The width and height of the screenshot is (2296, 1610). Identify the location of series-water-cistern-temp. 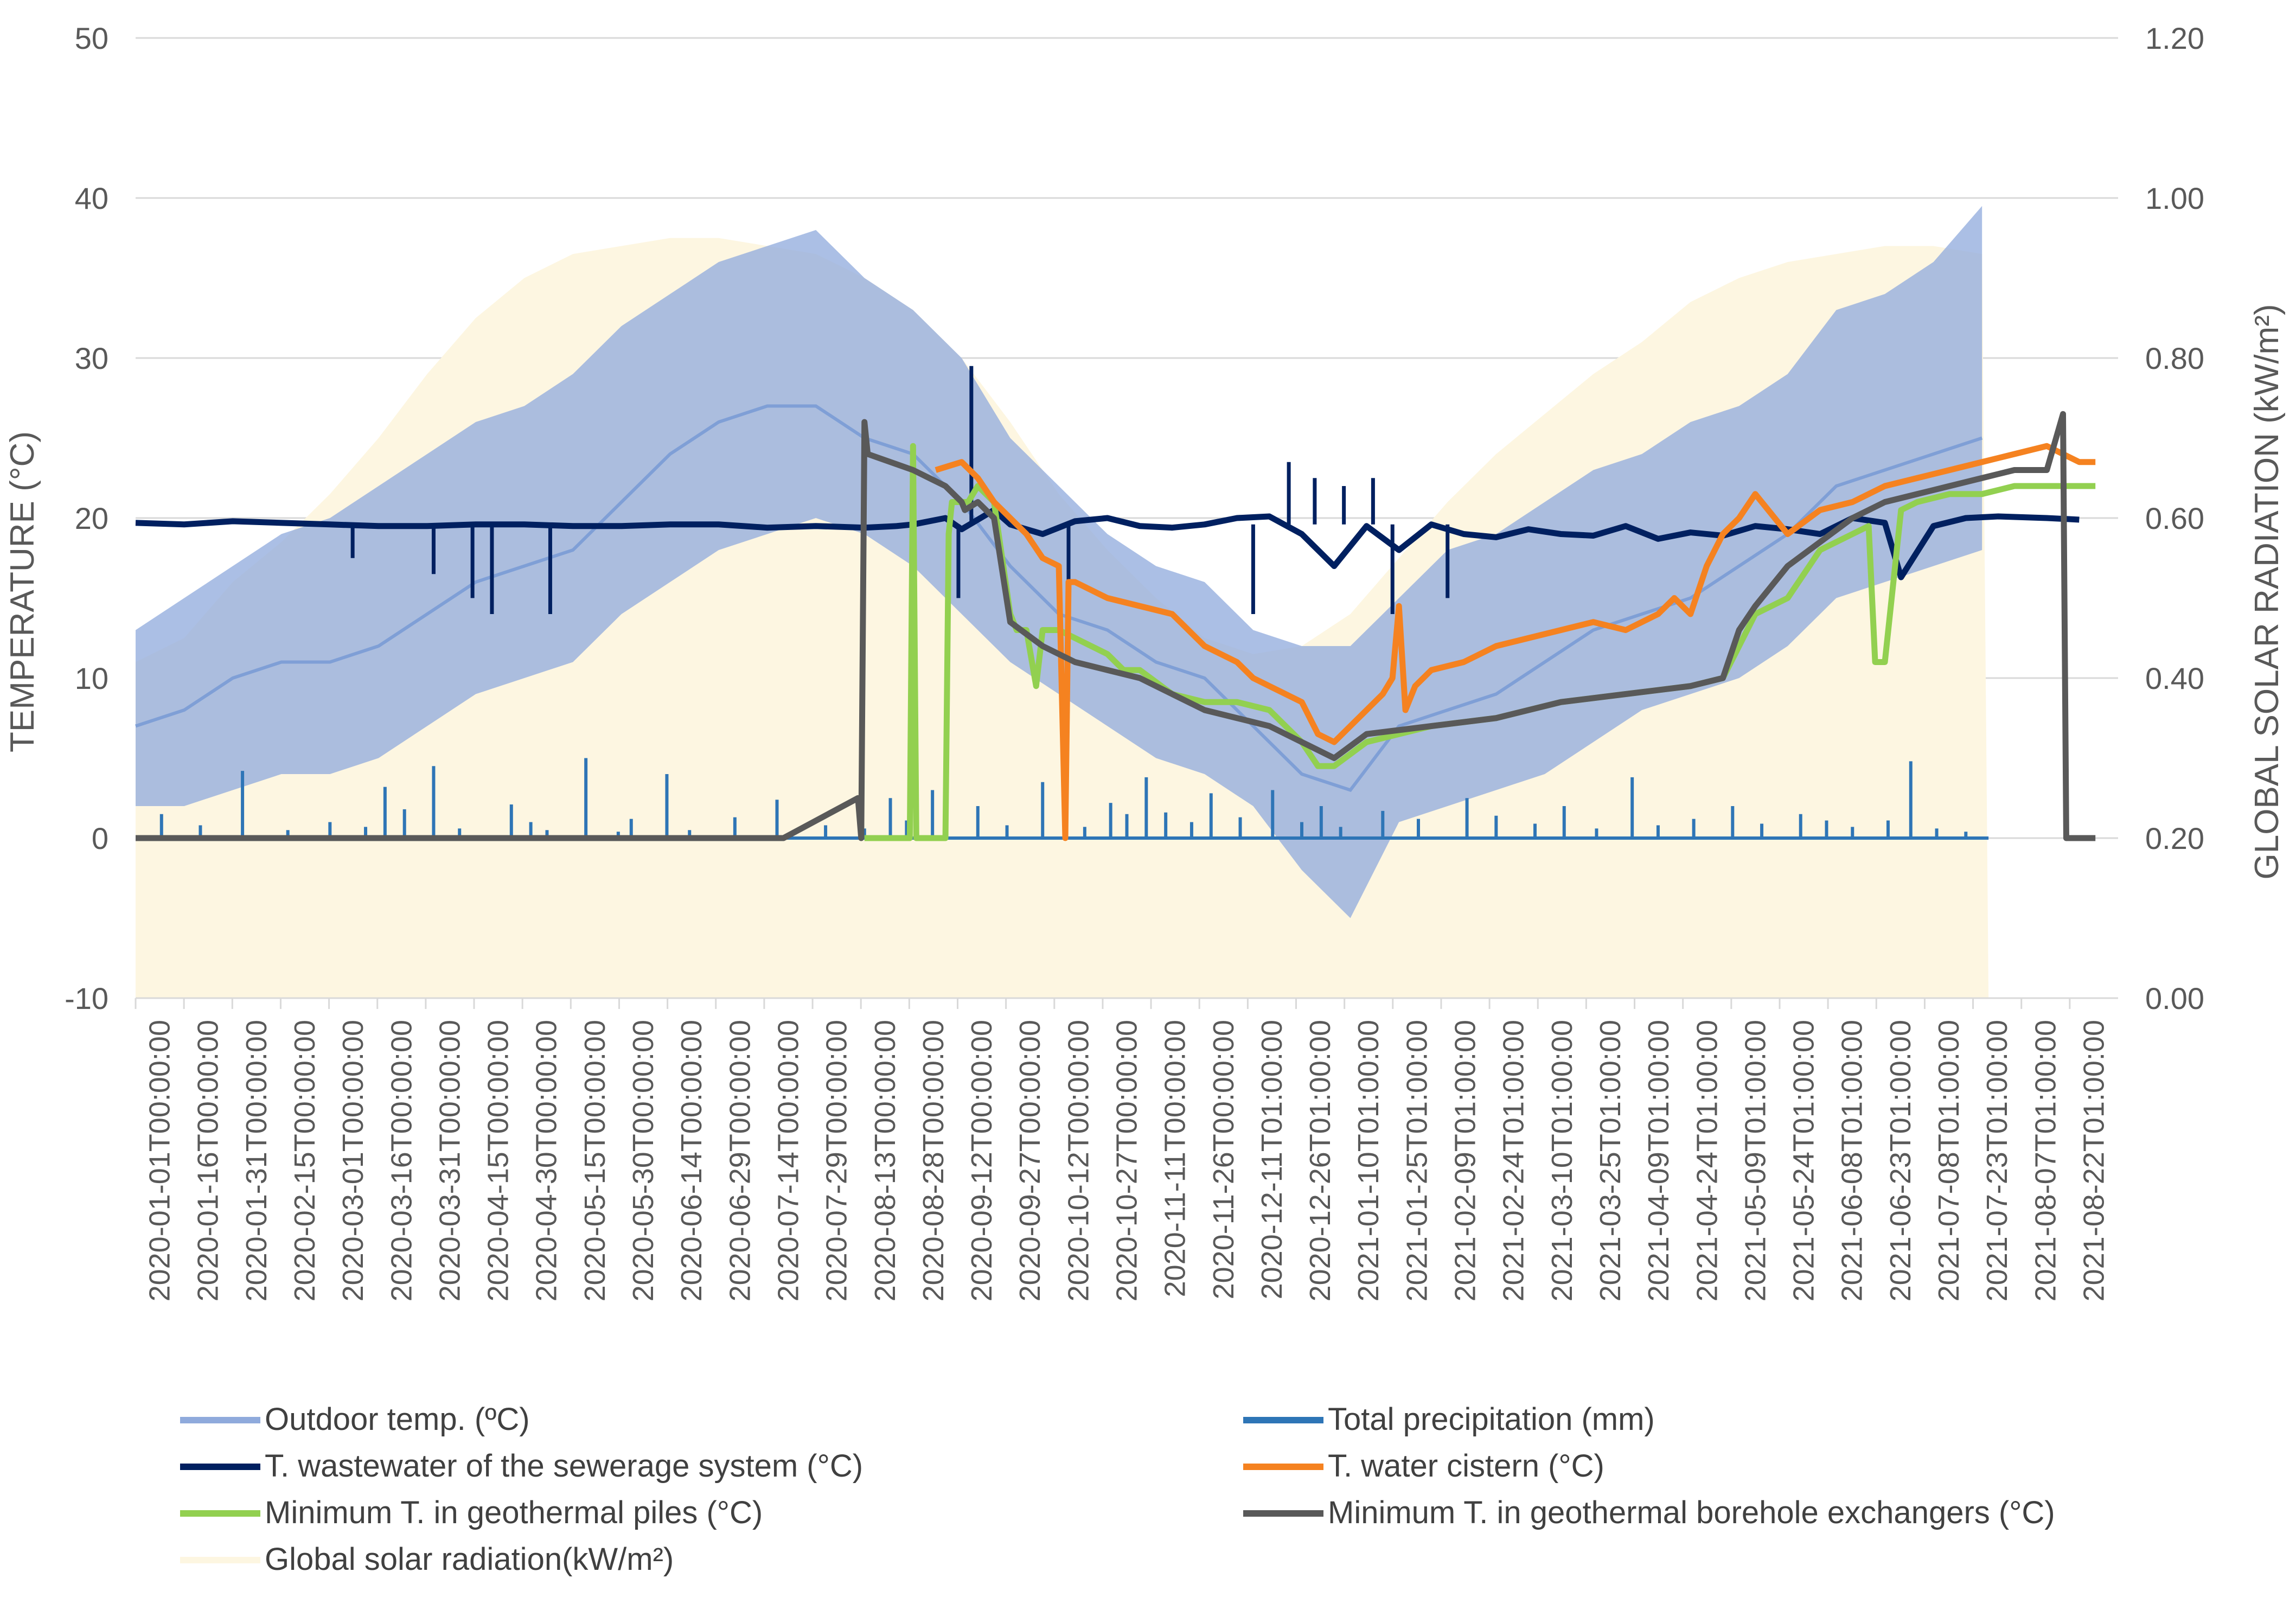
(1515, 642).